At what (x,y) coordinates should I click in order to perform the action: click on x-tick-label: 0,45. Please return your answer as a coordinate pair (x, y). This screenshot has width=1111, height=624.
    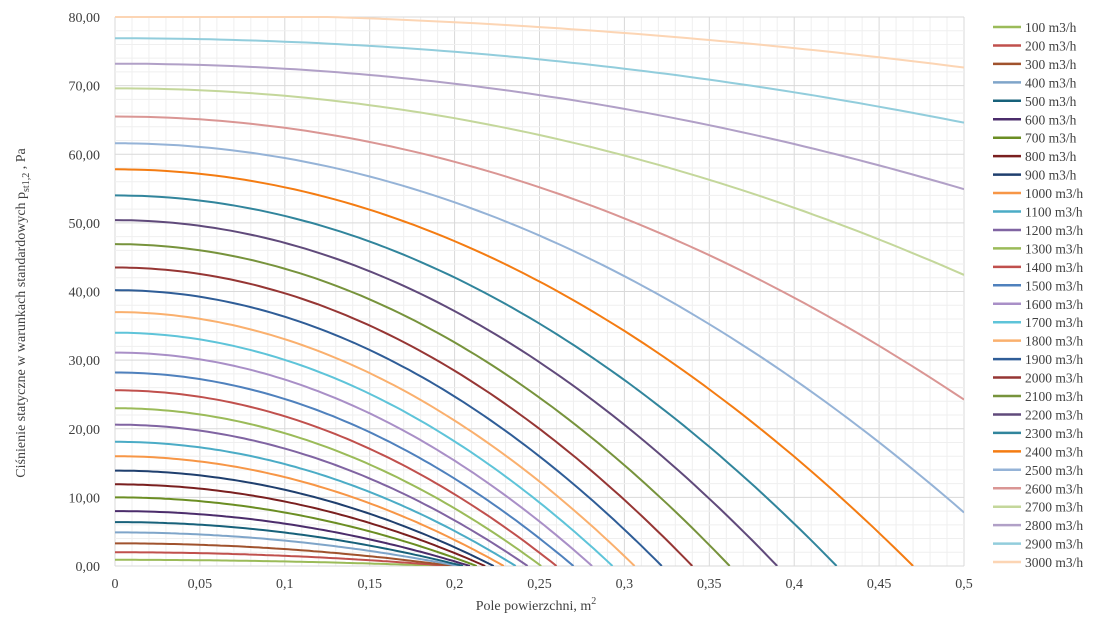
    Looking at the image, I should click on (879, 584).